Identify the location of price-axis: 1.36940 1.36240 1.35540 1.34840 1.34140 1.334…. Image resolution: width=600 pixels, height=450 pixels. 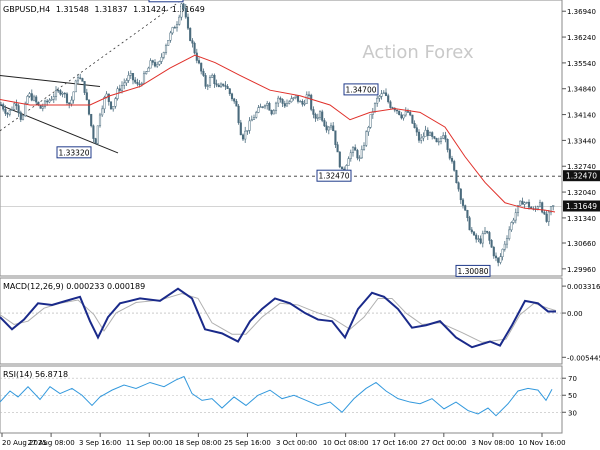
(579, 141).